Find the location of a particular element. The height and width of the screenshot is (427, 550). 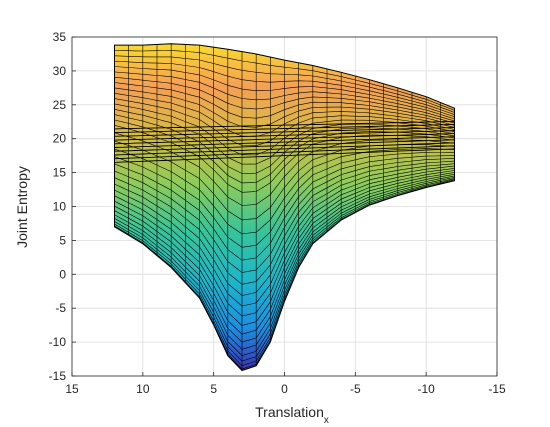

mesh-strand is located at coordinates (284, 135).